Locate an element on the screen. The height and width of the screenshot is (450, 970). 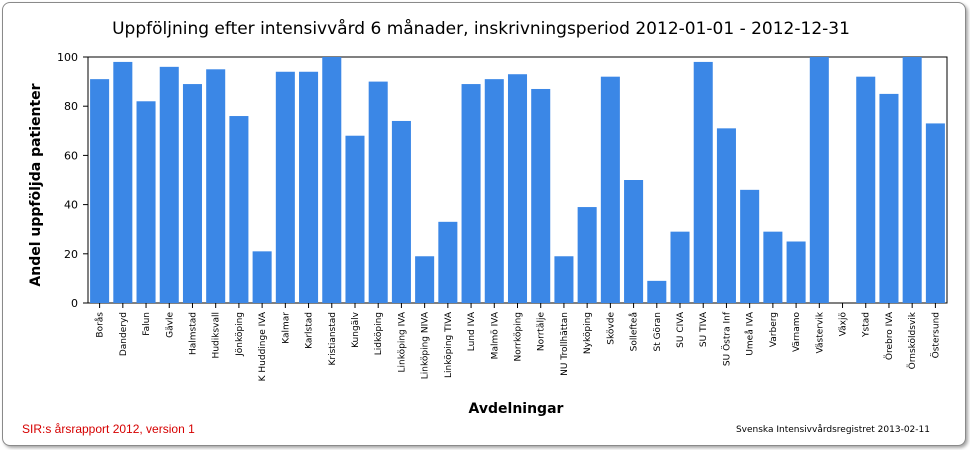
x-tick-label: Lund IVA is located at coordinates (472, 331).